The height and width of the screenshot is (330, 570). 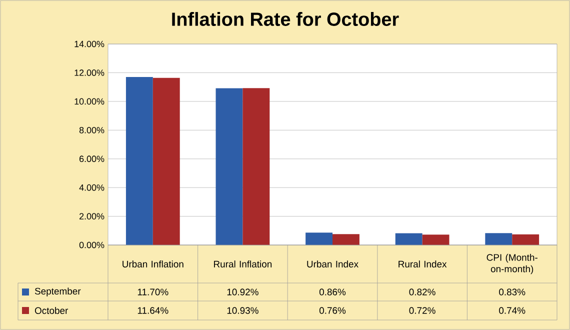 What do you see at coordinates (57, 292) in the screenshot?
I see `legend-label: September` at bounding box center [57, 292].